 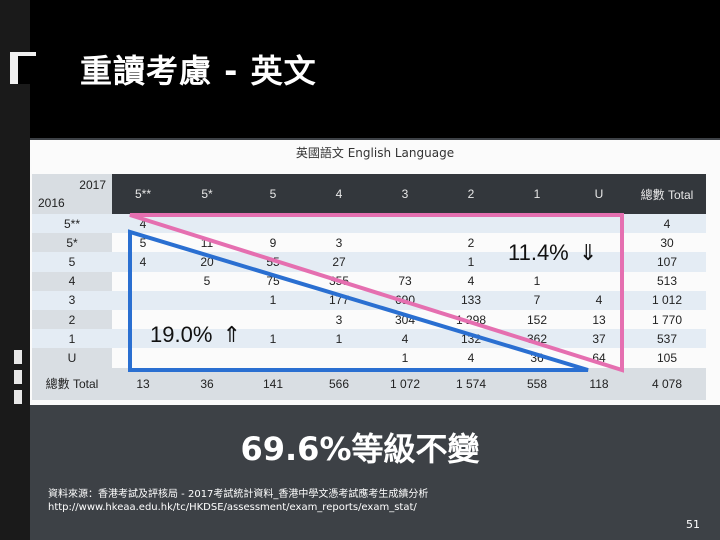 I want to click on page-number: 51, so click(x=693, y=524).